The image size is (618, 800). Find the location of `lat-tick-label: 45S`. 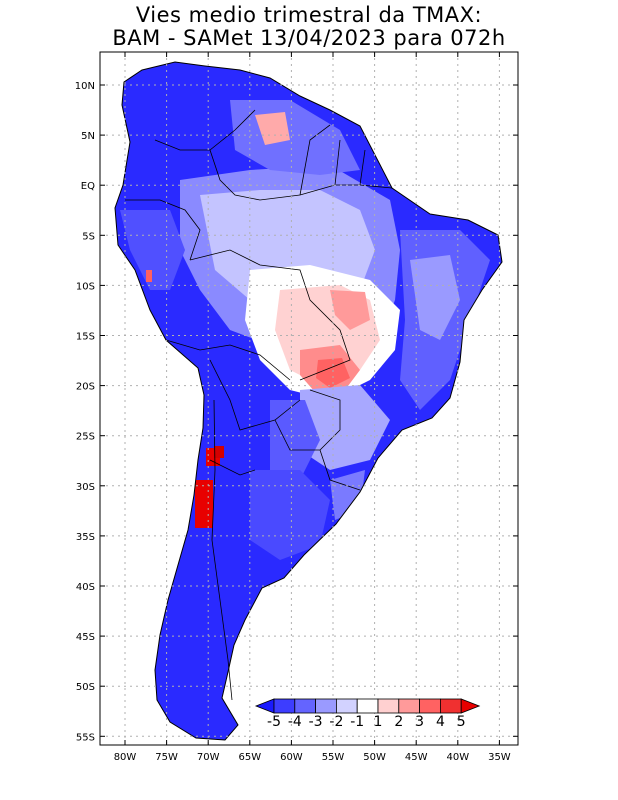

lat-tick-label: 45S is located at coordinates (85, 637).